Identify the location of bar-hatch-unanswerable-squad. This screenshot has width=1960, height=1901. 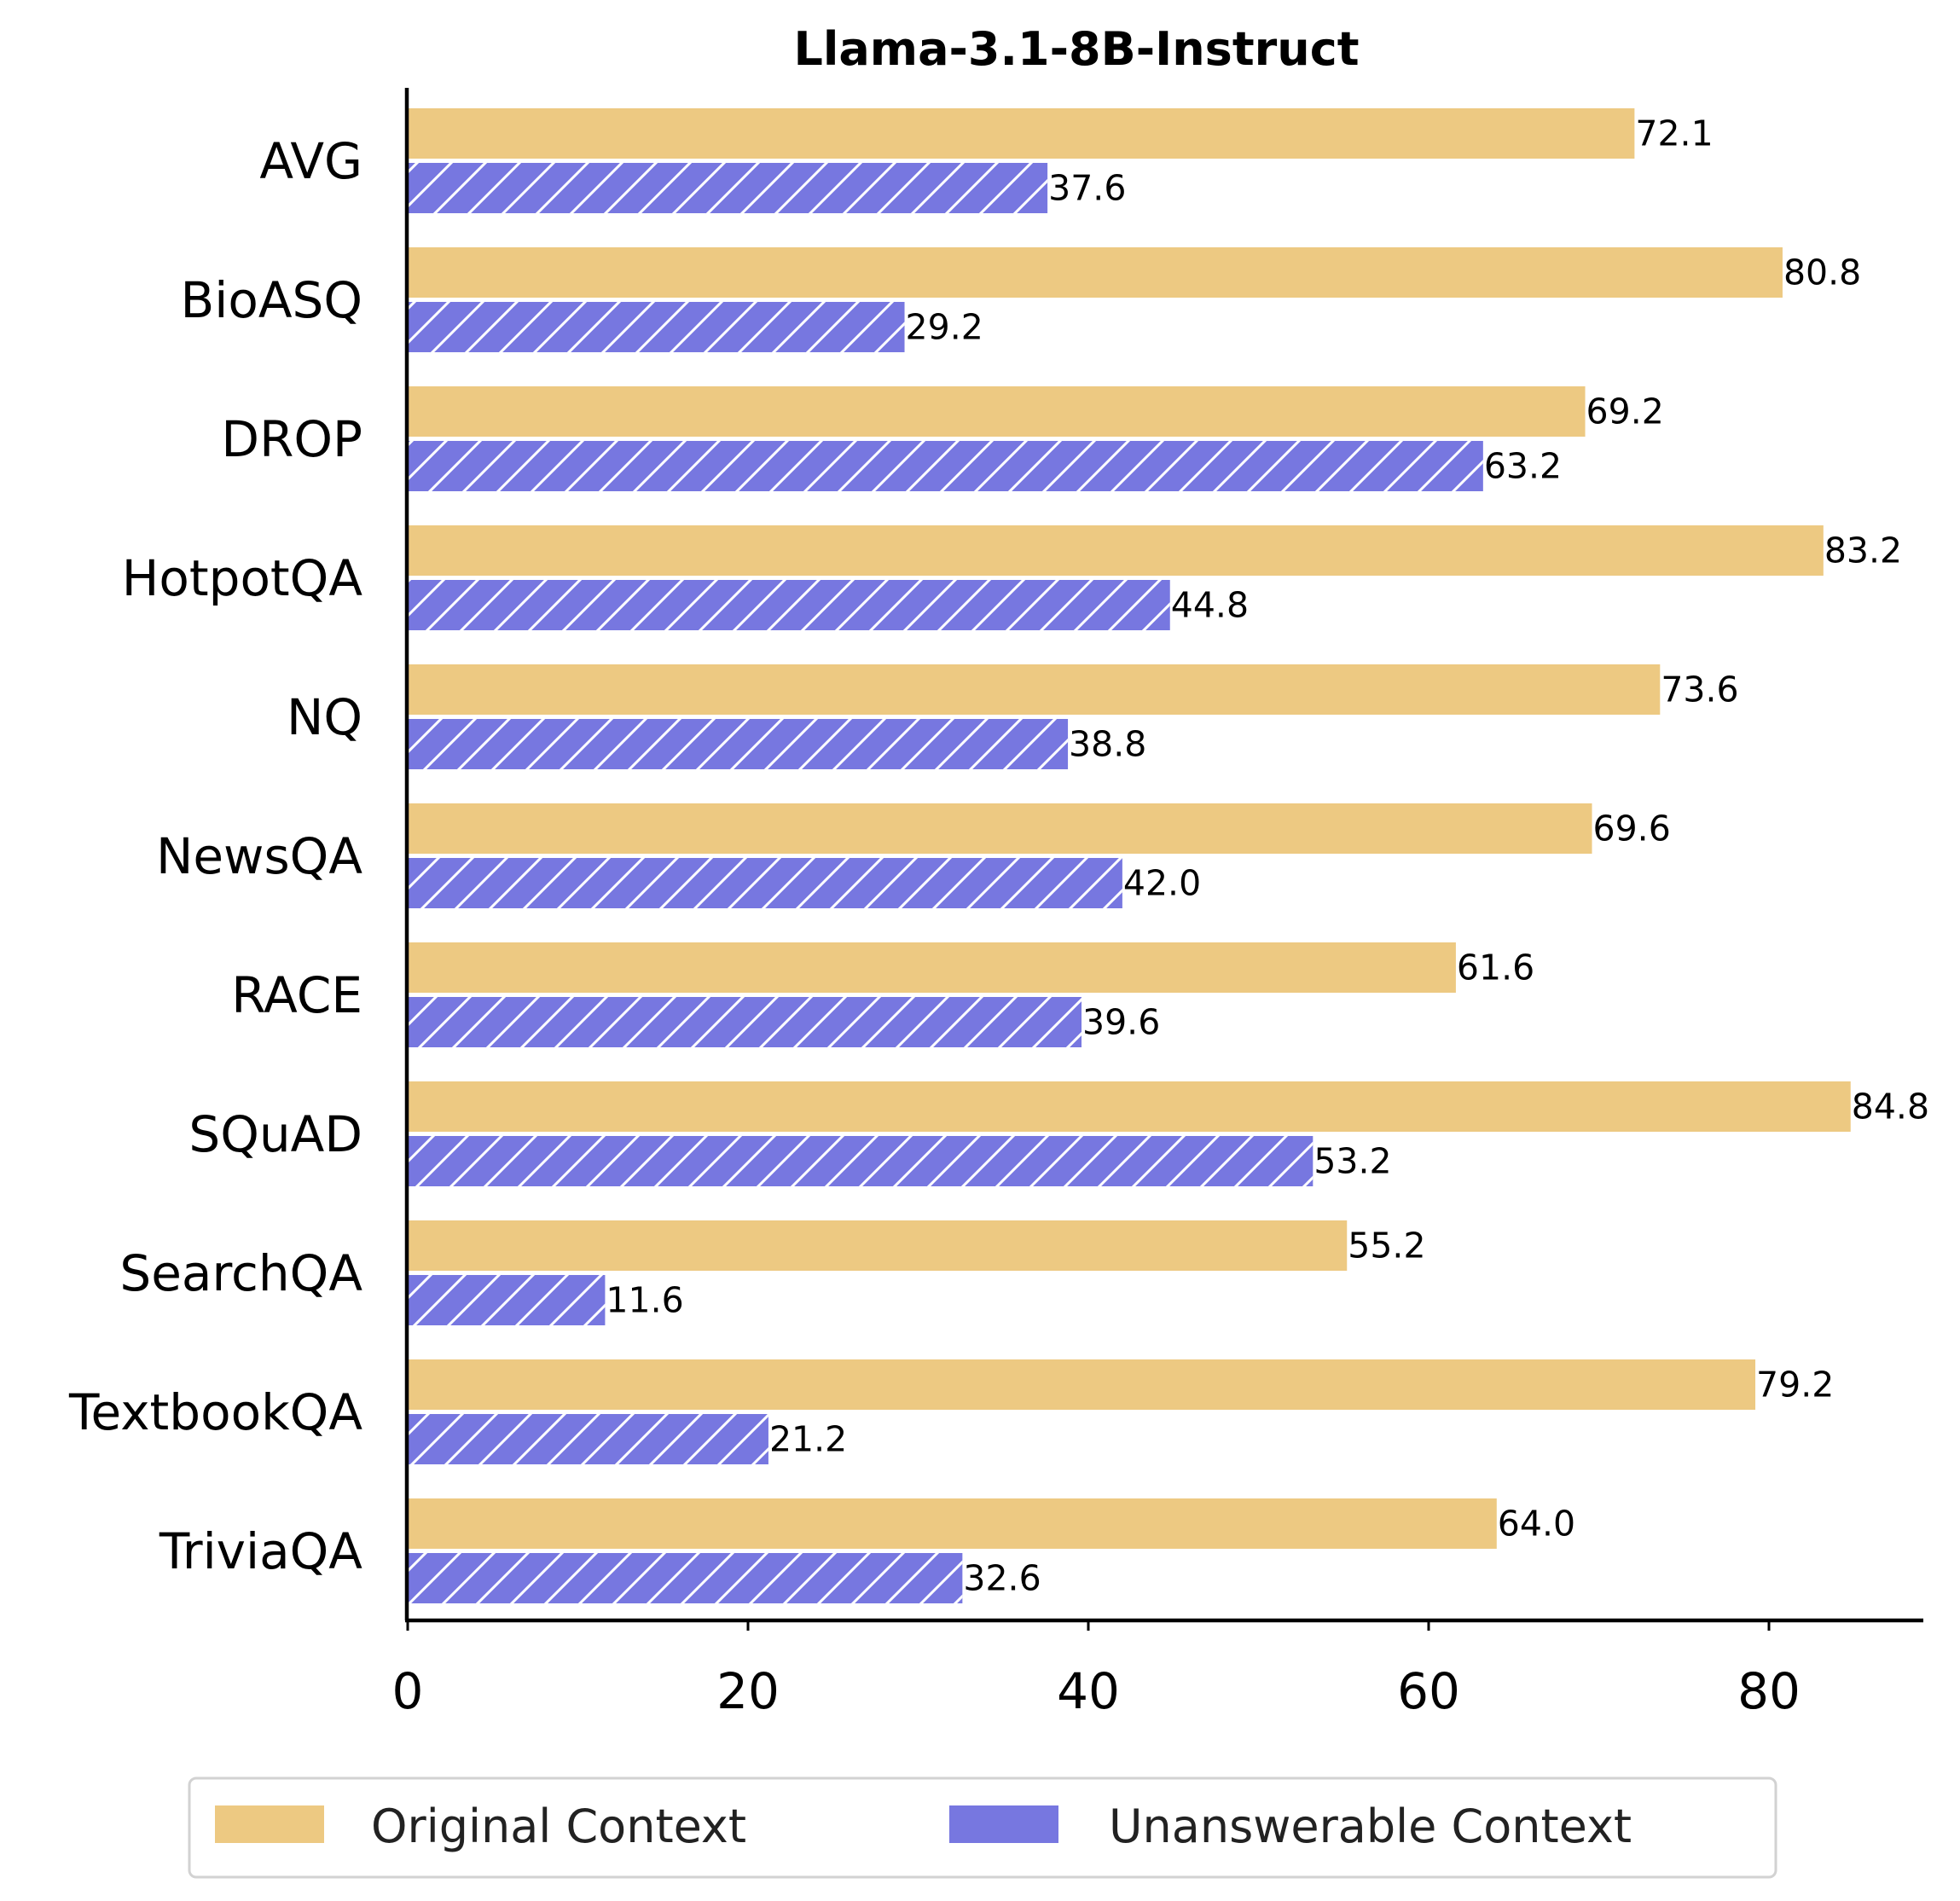
(860, 1161).